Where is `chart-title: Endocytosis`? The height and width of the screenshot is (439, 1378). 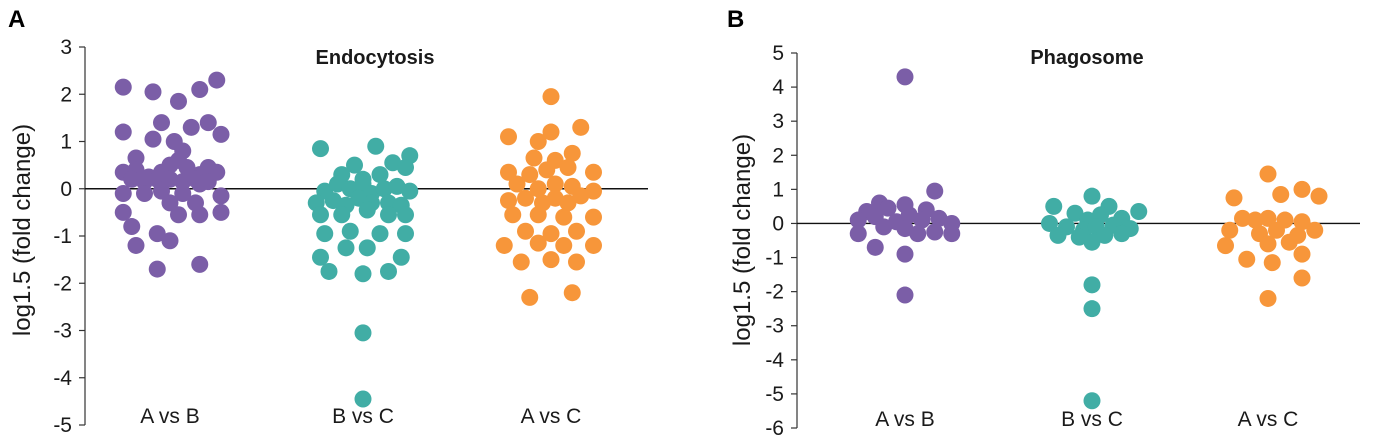
chart-title: Endocytosis is located at coordinates (375, 58).